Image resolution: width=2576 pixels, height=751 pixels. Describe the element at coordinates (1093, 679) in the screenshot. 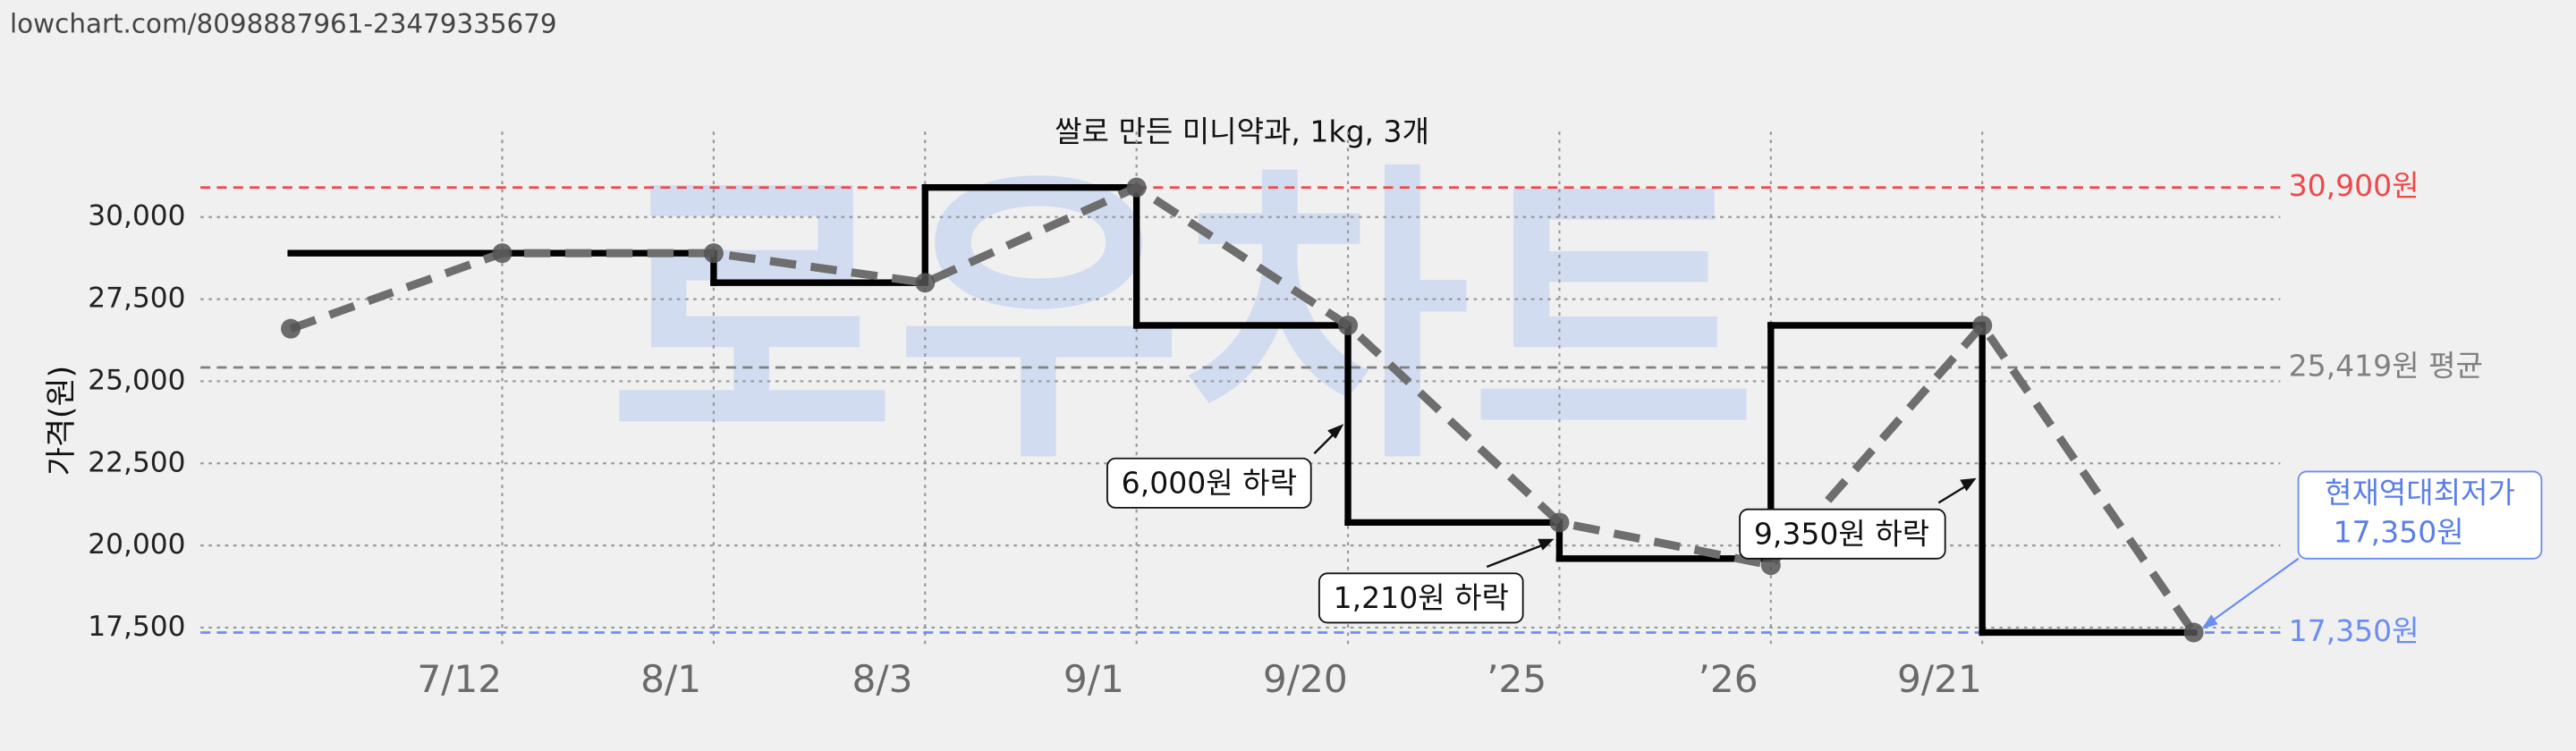

I see `x-tick-label: 9/1` at that location.